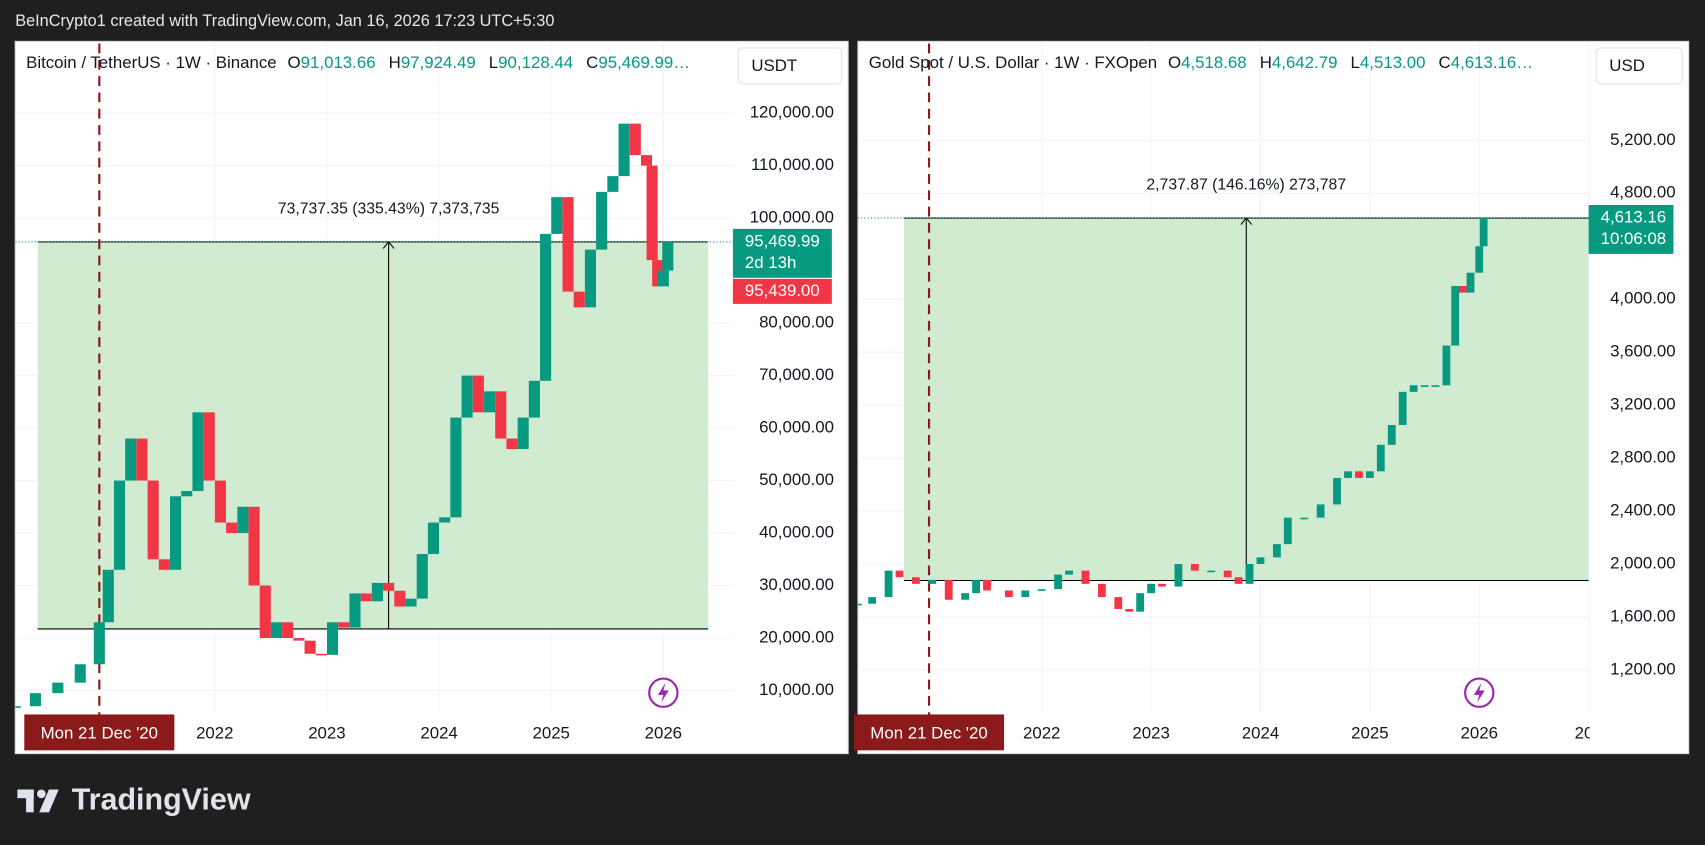  I want to click on measure-label: 2,737.87 (146.16%) 273,787, so click(1246, 185).